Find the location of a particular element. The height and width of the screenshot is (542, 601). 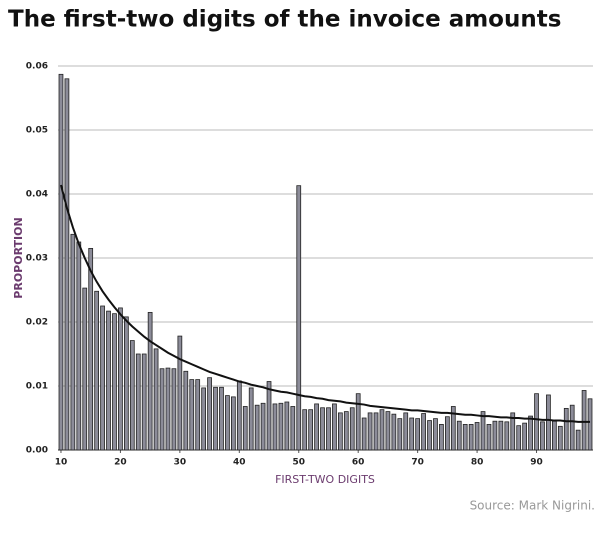

y-tick-label: 0.05 is located at coordinates (37, 131).